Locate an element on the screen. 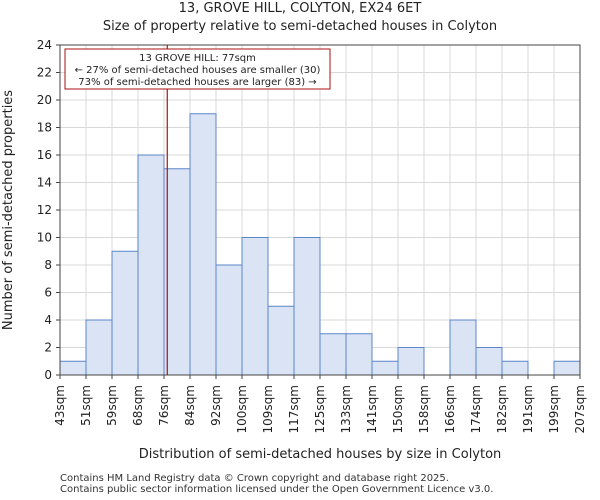 This screenshot has height=500, width=600. annotation-box is located at coordinates (197, 69).